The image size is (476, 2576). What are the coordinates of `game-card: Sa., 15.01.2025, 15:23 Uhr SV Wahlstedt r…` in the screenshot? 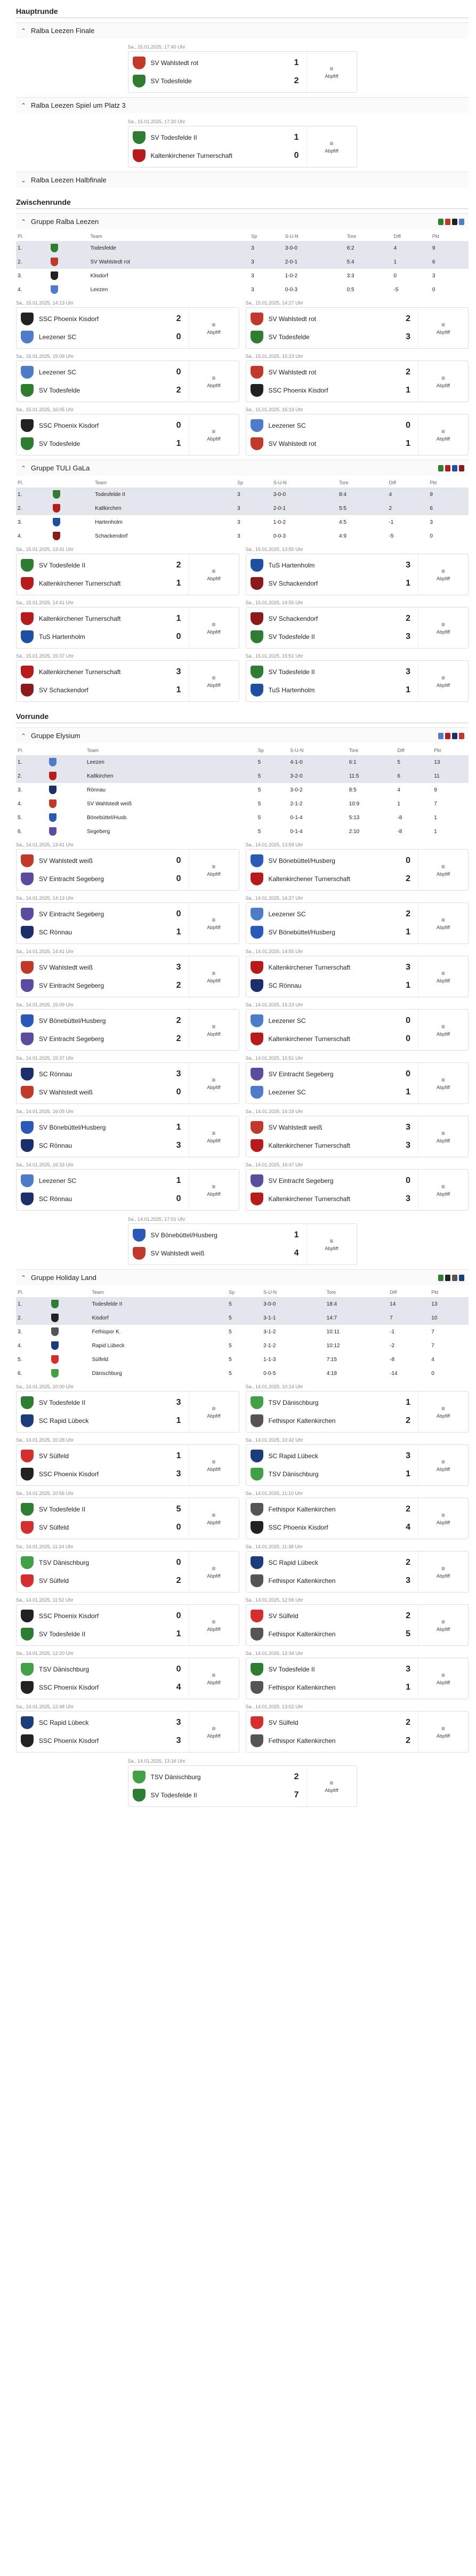 It's located at (357, 377).